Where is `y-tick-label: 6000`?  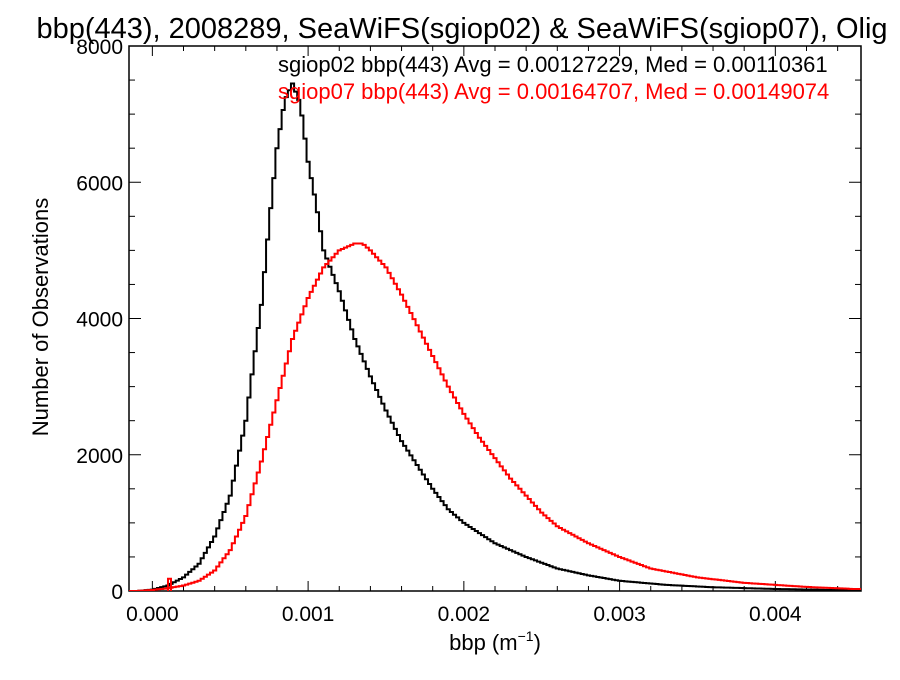
y-tick-label: 6000 is located at coordinates (99, 183).